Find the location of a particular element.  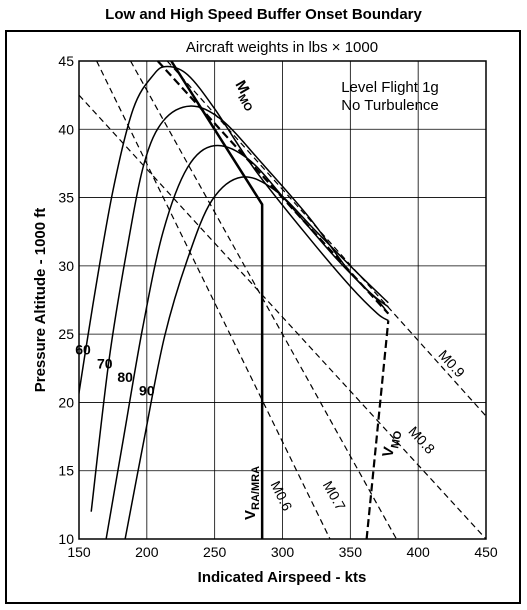

x-tick-label: 350 is located at coordinates (351, 552).